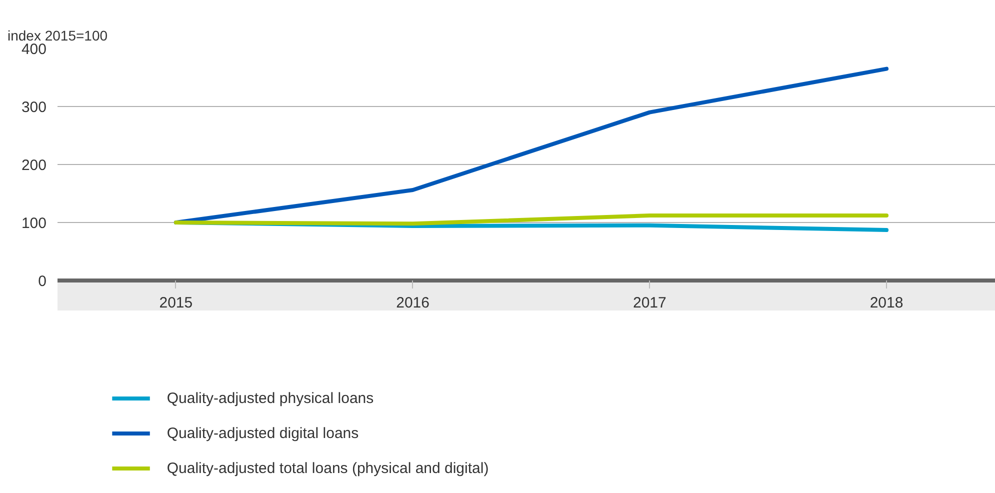  Describe the element at coordinates (327, 468) in the screenshot. I see `legend-label: Quality-adjusted total loans (physical and digital)` at that location.